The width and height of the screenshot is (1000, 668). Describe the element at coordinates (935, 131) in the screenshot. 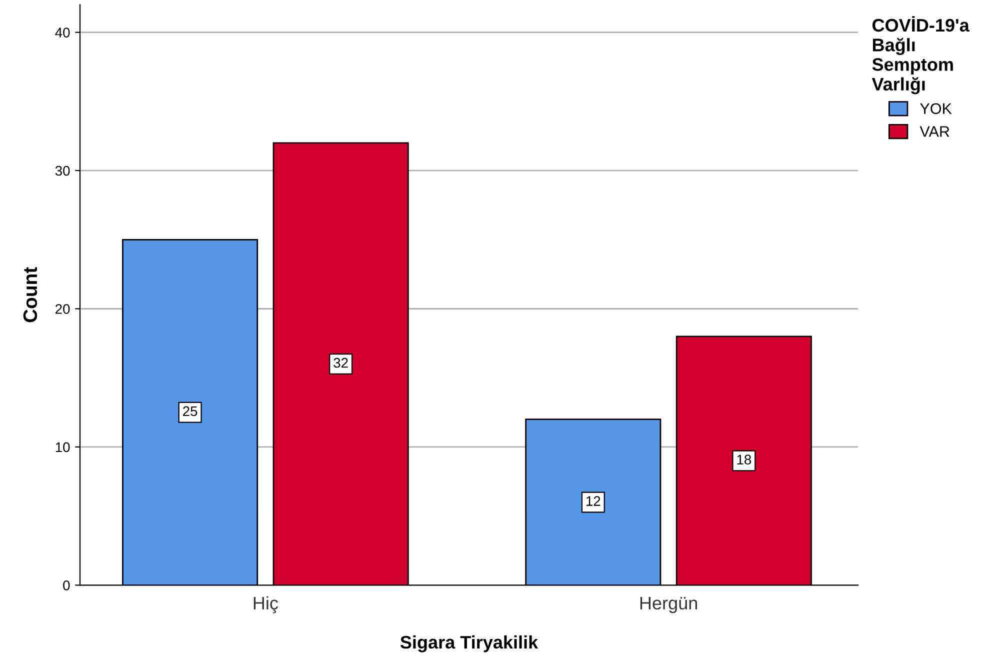

I see `legend-label: VAR` at that location.